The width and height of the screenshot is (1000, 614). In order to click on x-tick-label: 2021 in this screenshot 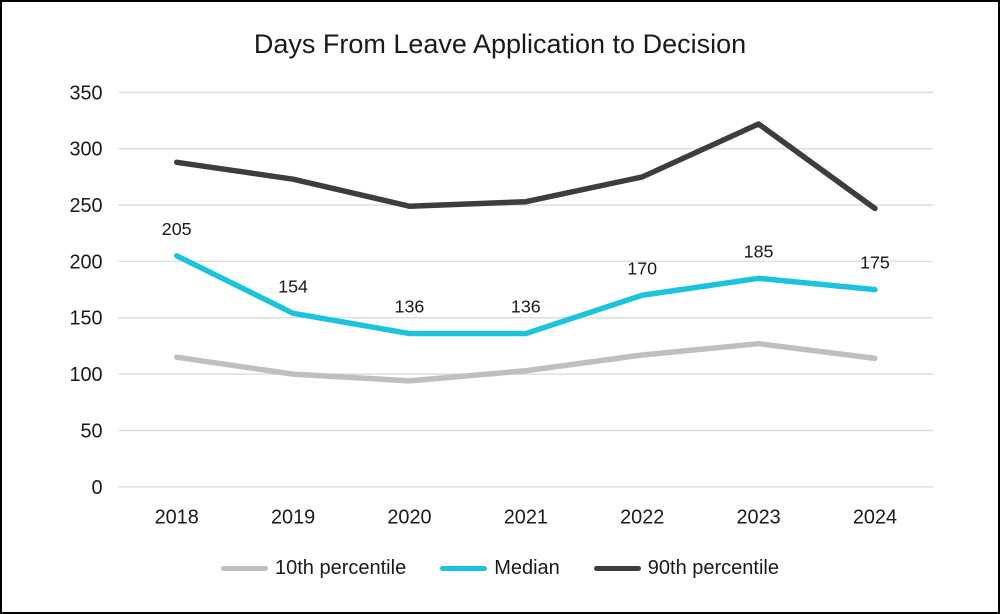, I will do `click(526, 518)`.